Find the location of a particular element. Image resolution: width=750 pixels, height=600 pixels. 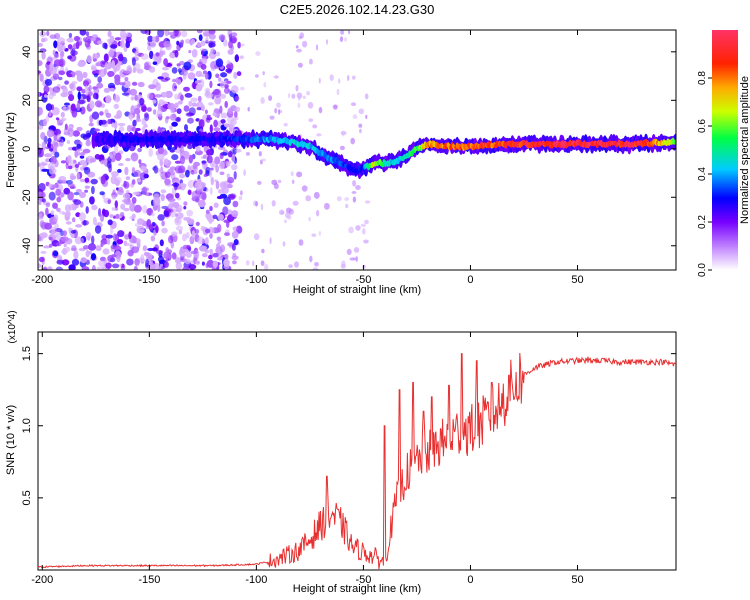

chart-title: C2E5.2026.102.14.23.G30 is located at coordinates (357, 9).